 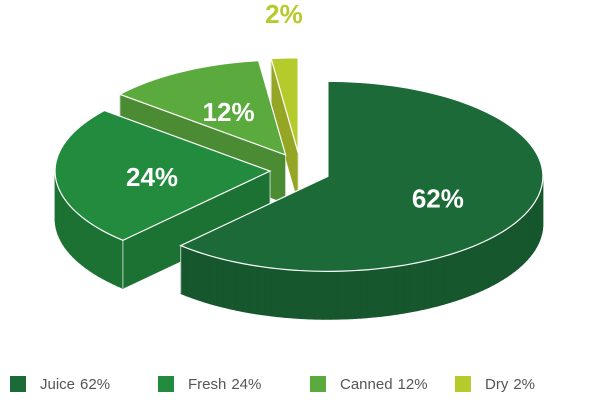 What do you see at coordinates (438, 198) in the screenshot?
I see `data-label: 62%` at bounding box center [438, 198].